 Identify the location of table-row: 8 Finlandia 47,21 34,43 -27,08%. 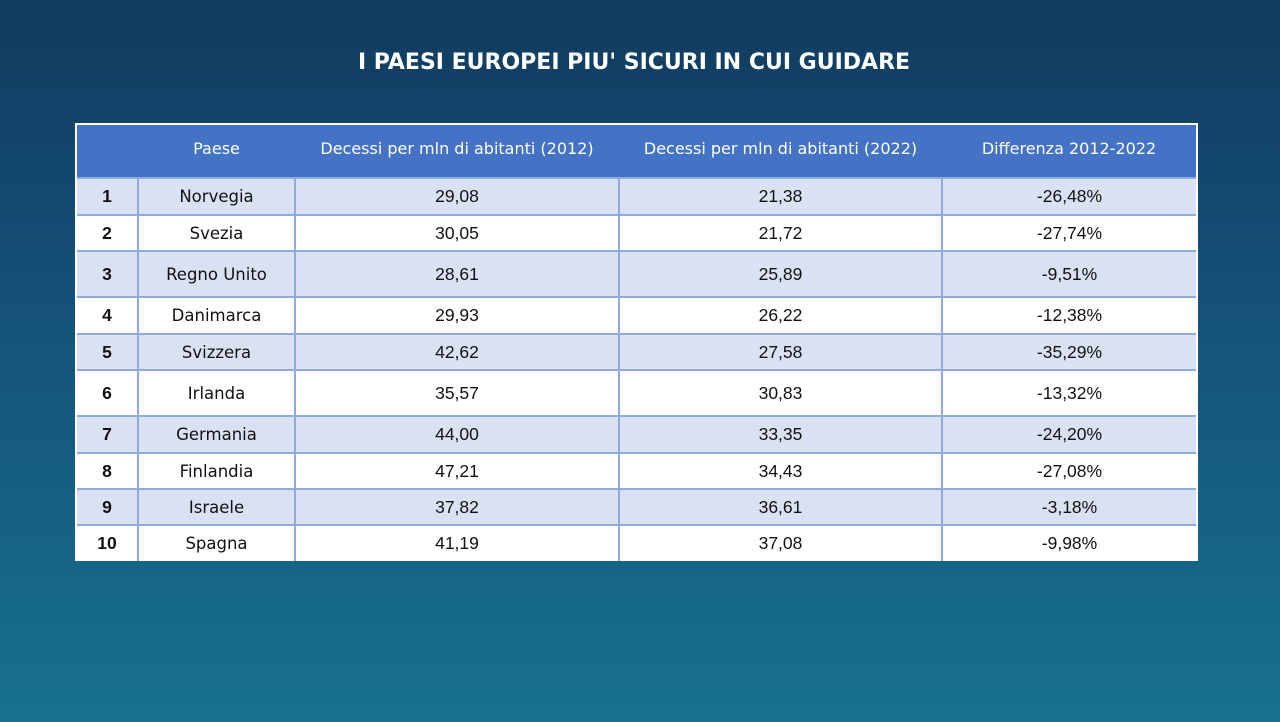
(636, 471).